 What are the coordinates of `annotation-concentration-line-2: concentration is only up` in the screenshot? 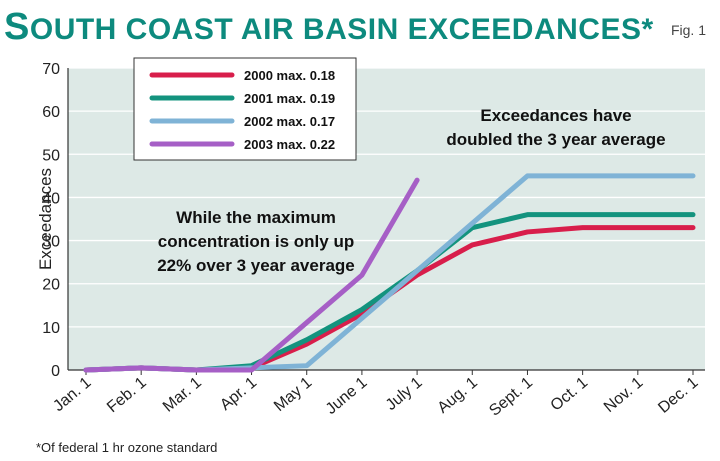 It's located at (256, 241).